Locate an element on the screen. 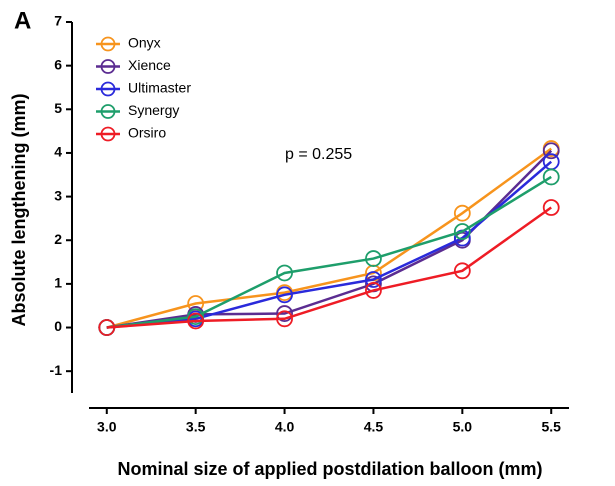 The height and width of the screenshot is (486, 615). legend-label: Xience is located at coordinates (149, 65).